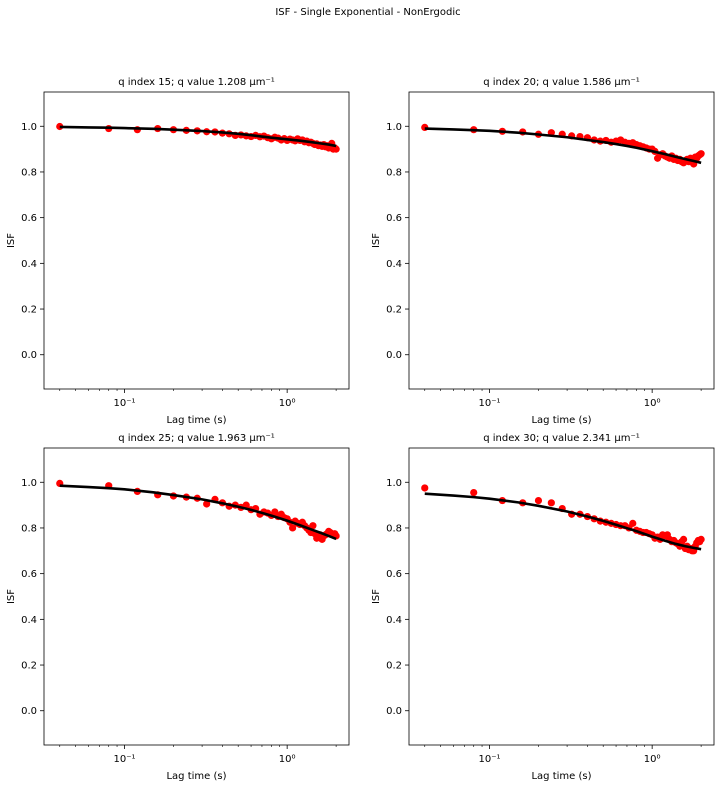  What do you see at coordinates (367, 12) in the screenshot?
I see `figure-suptitle: ISF - Single Exponential - NonErgodic` at bounding box center [367, 12].